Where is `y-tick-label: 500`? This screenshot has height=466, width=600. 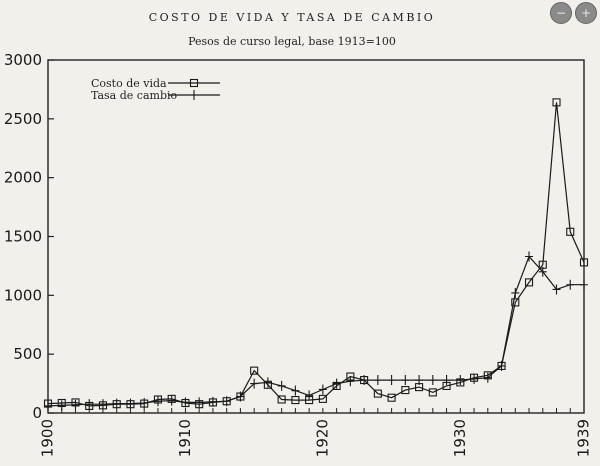
y-tick-label: 500 is located at coordinates (27, 354).